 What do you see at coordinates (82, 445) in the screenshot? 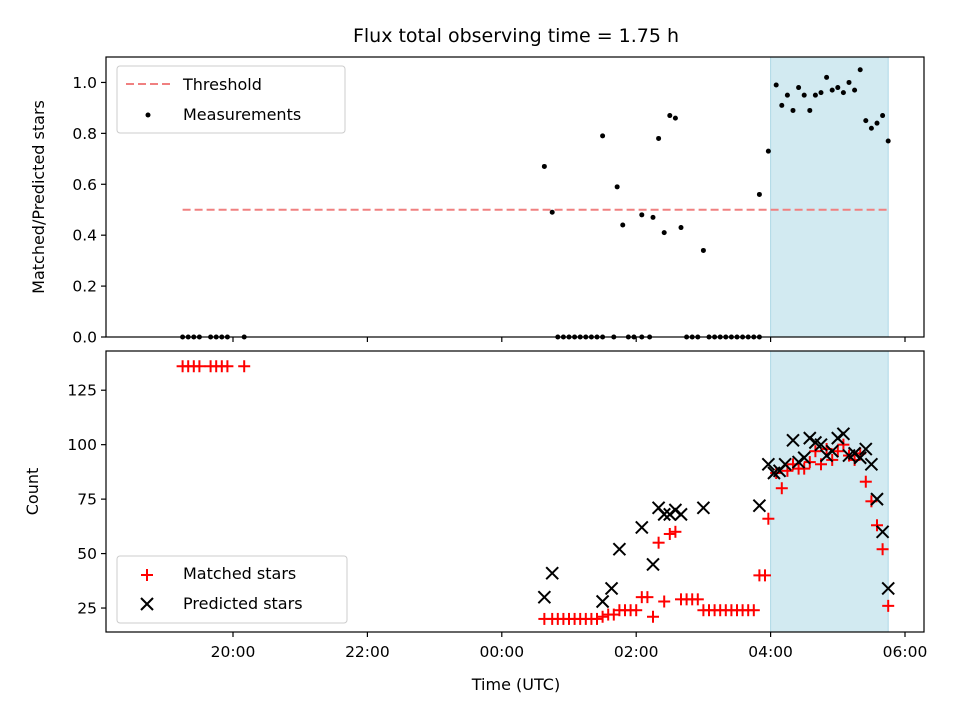
I see `y-tick-label: 100` at bounding box center [82, 445].